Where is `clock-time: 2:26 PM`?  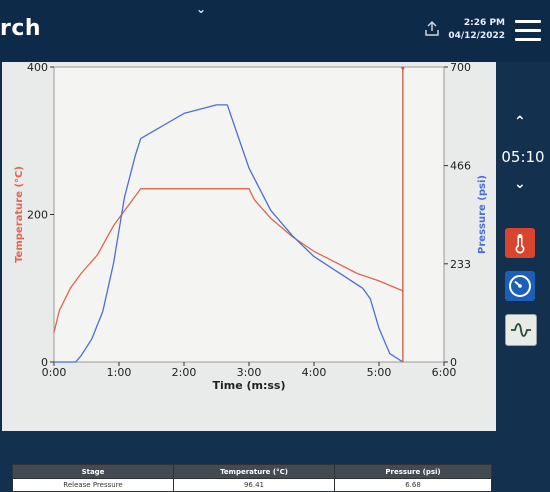 clock-time: 2:26 PM is located at coordinates (484, 23).